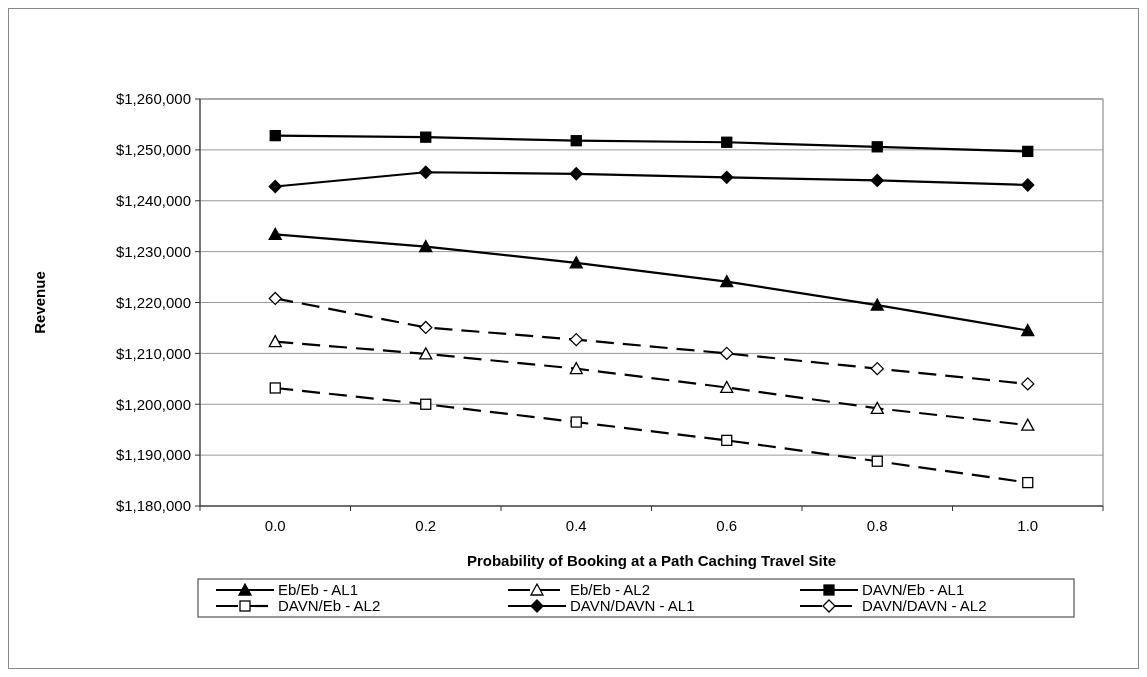 This screenshot has height=677, width=1147. Describe the element at coordinates (39, 302) in the screenshot. I see `y-axis-title: Revenue` at that location.